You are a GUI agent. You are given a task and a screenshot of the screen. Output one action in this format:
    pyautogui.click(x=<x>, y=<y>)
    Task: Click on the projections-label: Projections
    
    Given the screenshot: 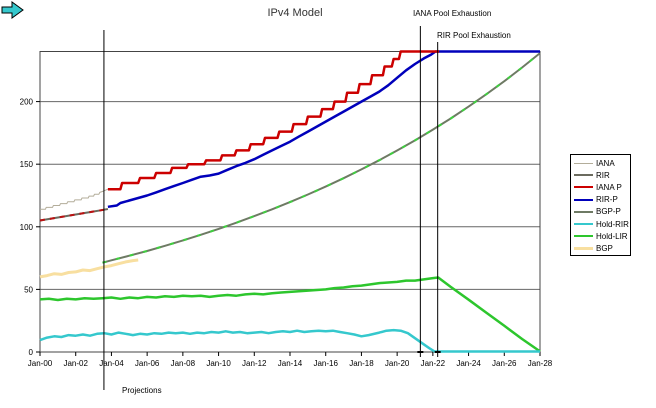 What is the action you would take?
    pyautogui.click(x=142, y=390)
    